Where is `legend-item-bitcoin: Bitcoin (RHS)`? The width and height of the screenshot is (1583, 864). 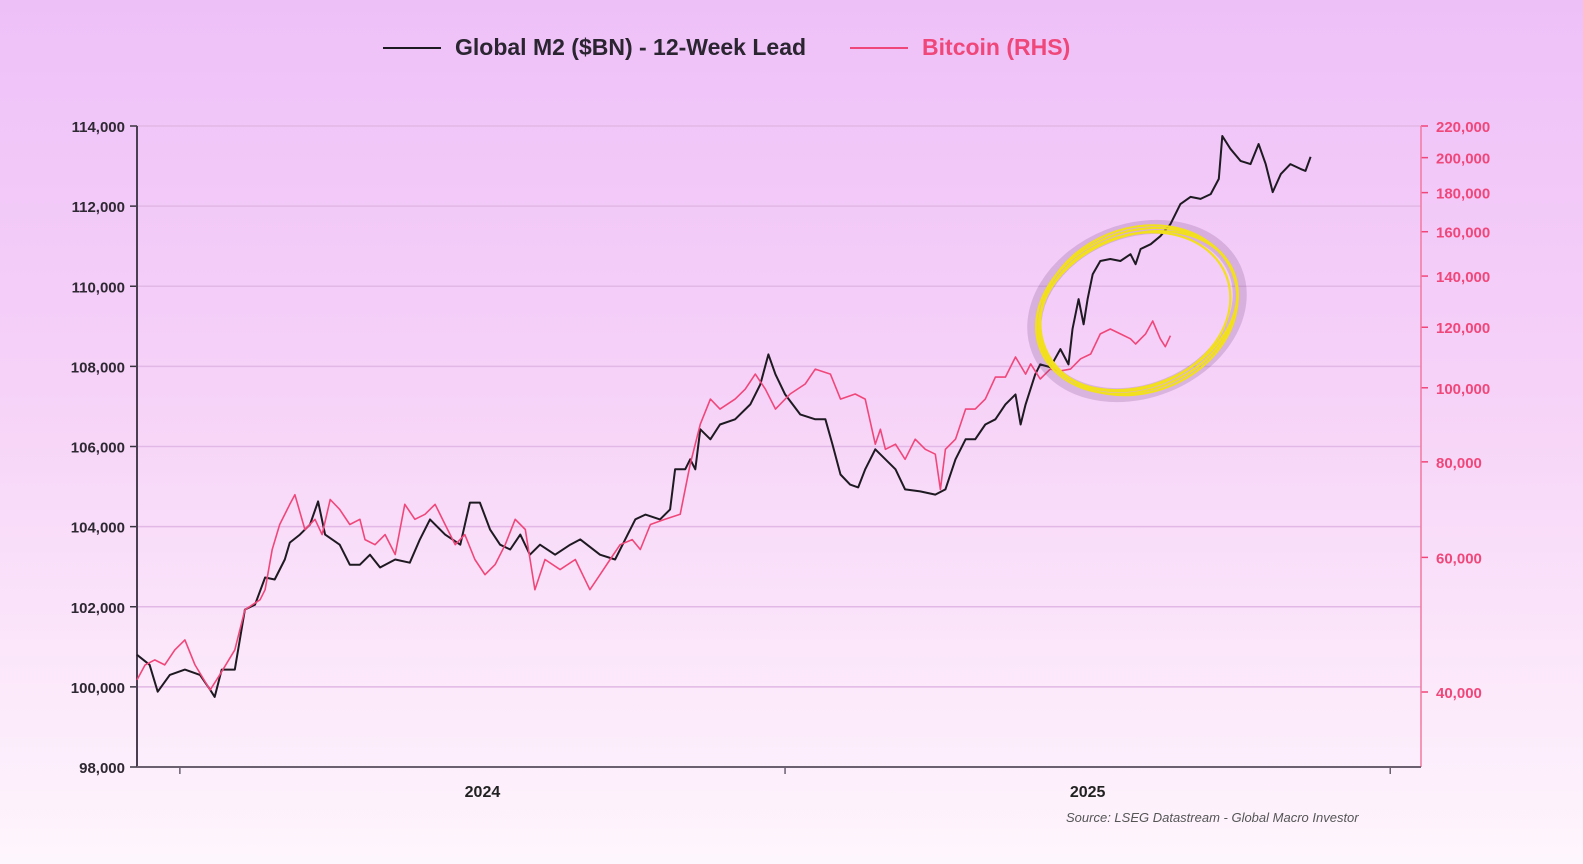 legend-item-bitcoin: Bitcoin (RHS) is located at coordinates (960, 47).